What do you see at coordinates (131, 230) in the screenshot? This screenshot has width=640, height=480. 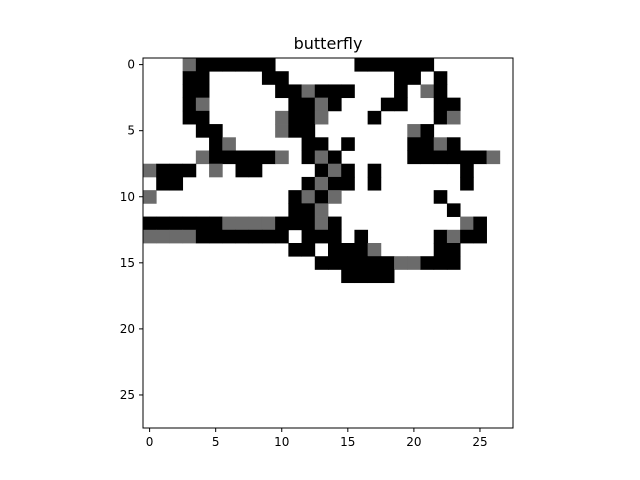 I see `y-axis: 0 5 10 15 20 25` at bounding box center [131, 230].